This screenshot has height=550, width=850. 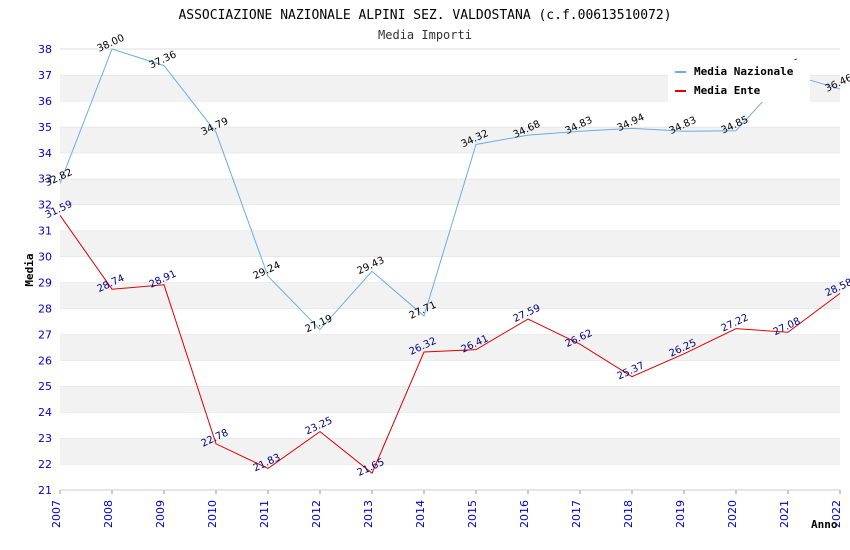 What do you see at coordinates (727, 90) in the screenshot?
I see `legend-label-media-ente: Media Ente` at bounding box center [727, 90].